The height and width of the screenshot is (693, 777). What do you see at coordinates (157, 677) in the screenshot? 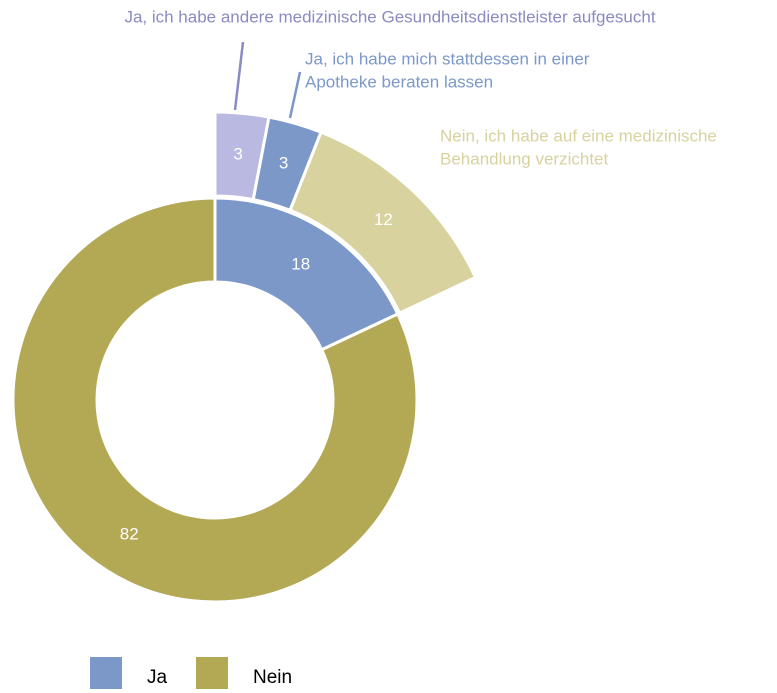
I see `legend-label: Ja` at bounding box center [157, 677].